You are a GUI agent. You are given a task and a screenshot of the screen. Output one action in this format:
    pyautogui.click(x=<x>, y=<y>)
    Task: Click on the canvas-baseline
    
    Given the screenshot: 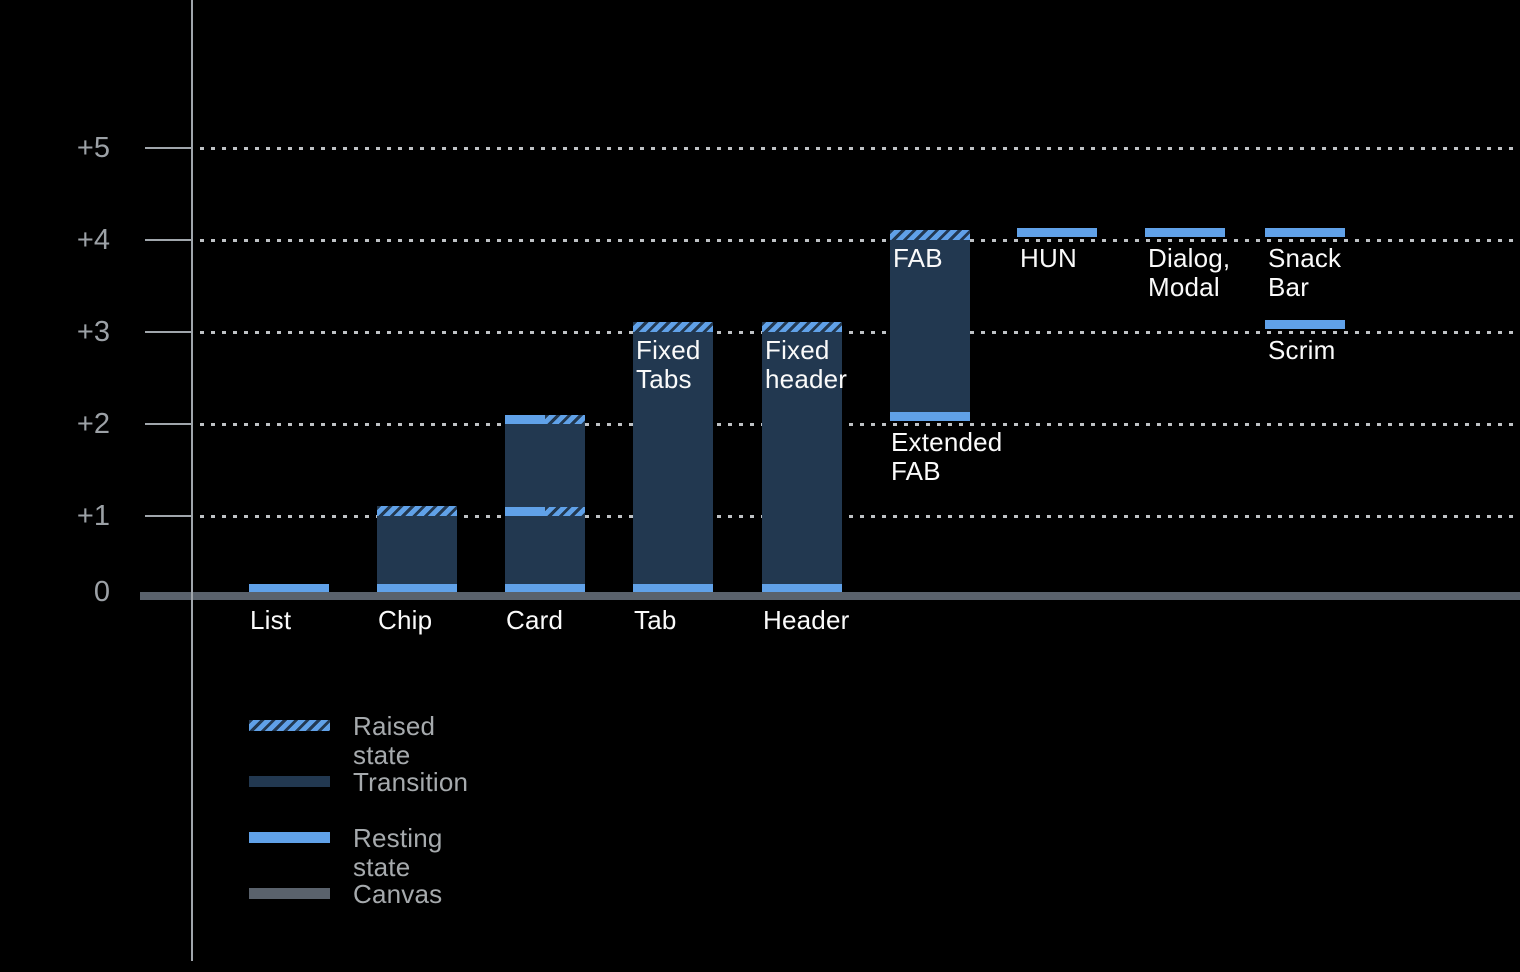 What is the action you would take?
    pyautogui.click(x=830, y=596)
    